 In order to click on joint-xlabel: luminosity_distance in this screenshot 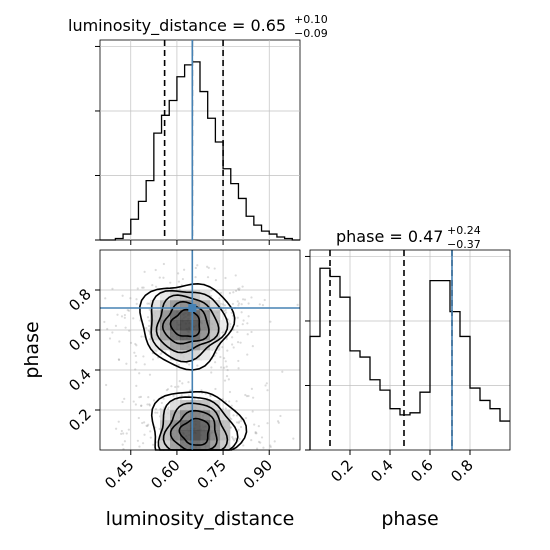, I will do `click(200, 519)`.